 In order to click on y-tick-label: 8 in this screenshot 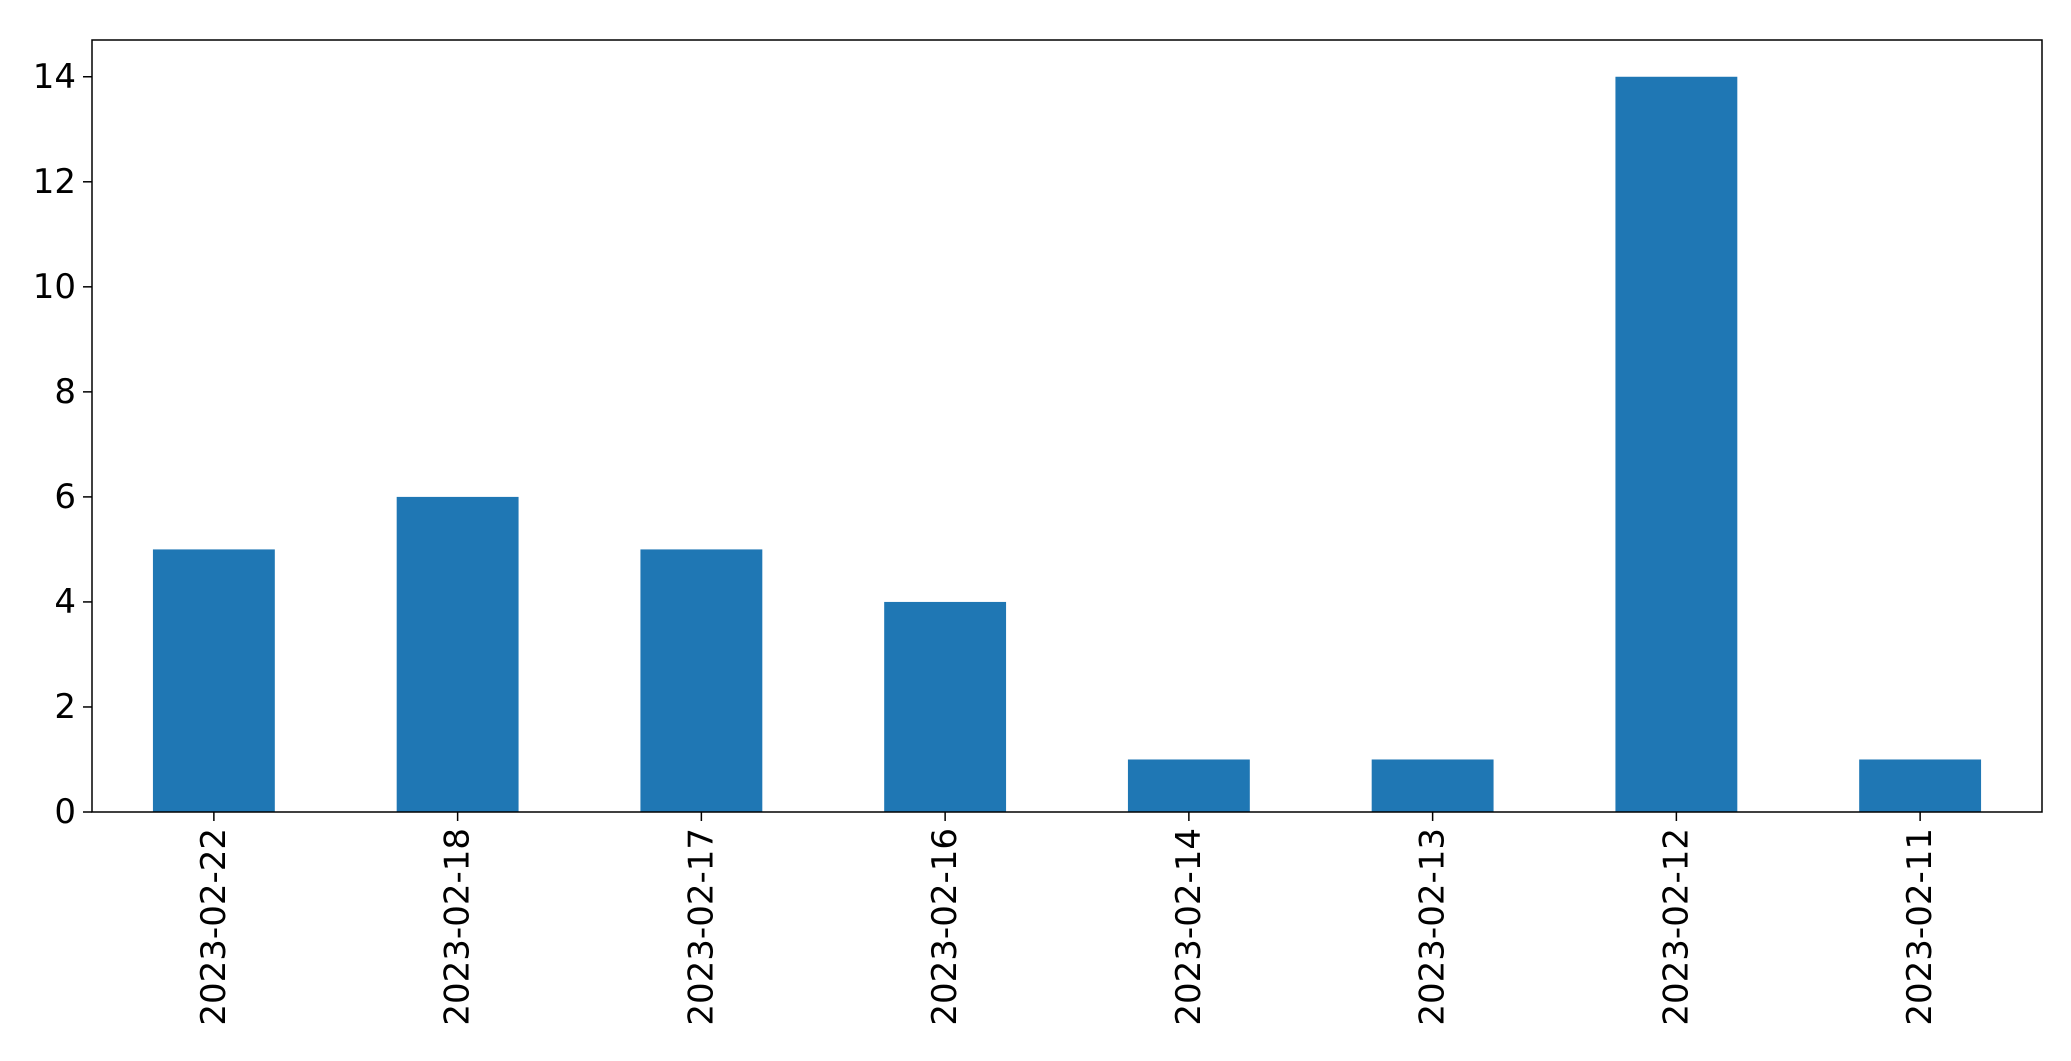, I will do `click(65, 392)`.